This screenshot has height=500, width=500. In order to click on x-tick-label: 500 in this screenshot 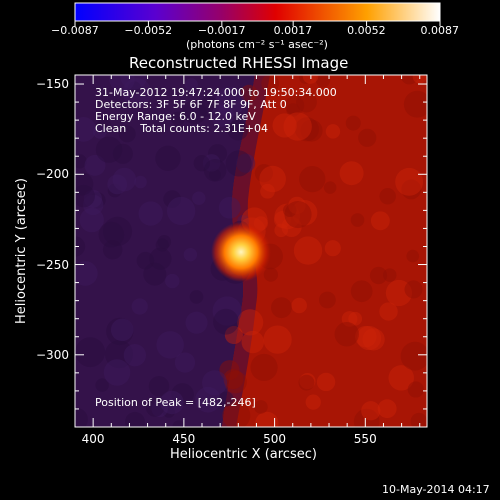, I will do `click(274, 439)`.